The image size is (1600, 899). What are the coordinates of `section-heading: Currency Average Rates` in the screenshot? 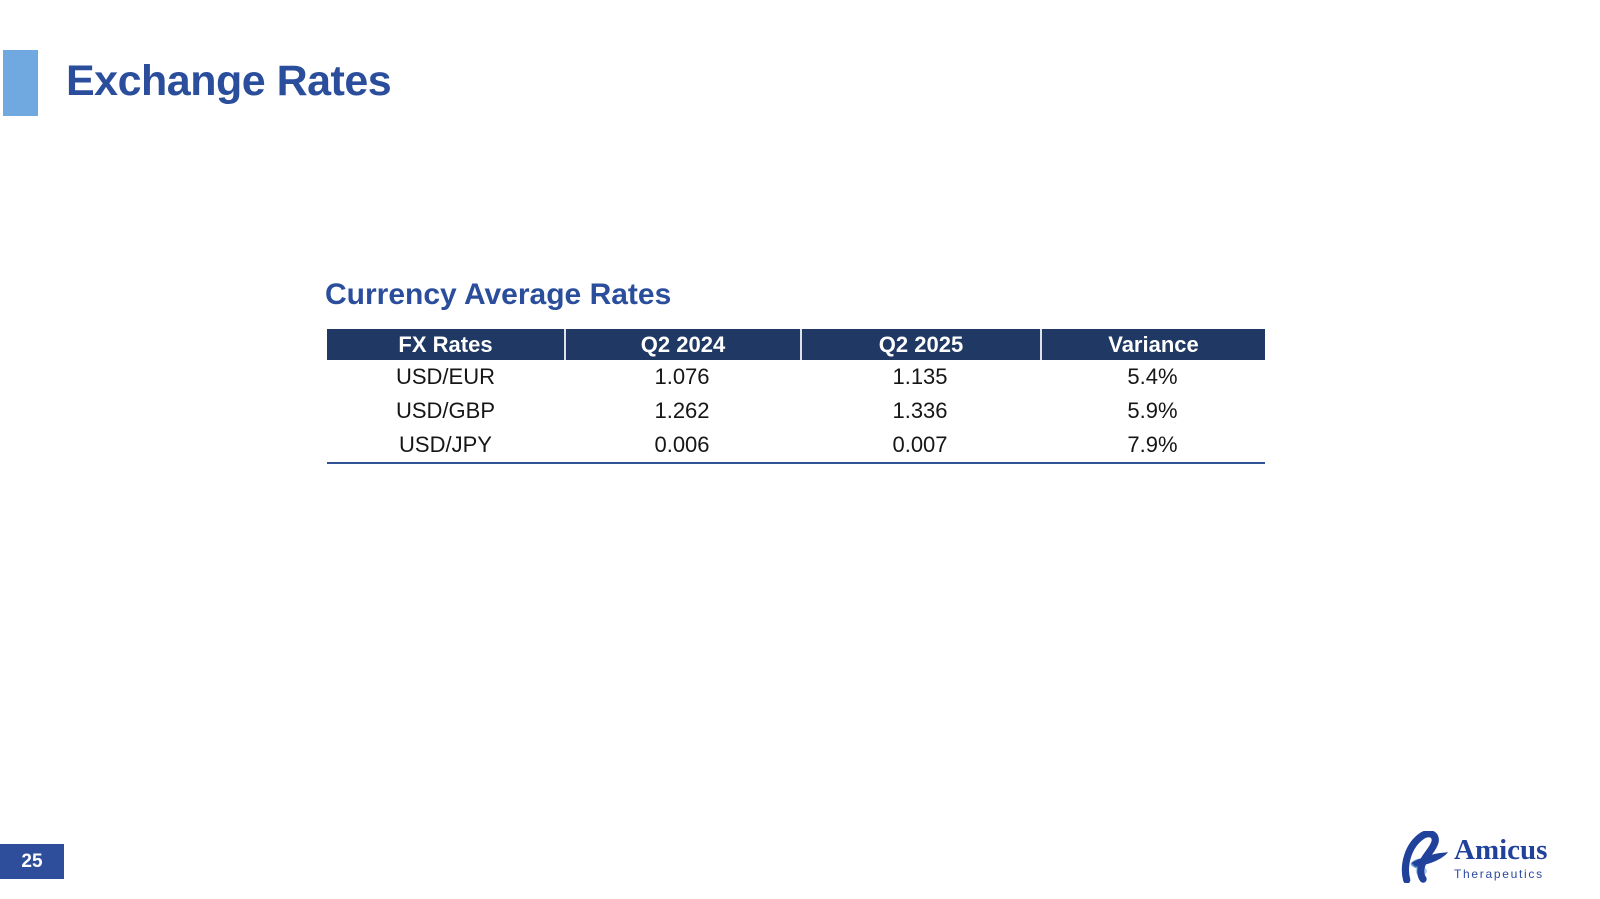 It's located at (498, 294).